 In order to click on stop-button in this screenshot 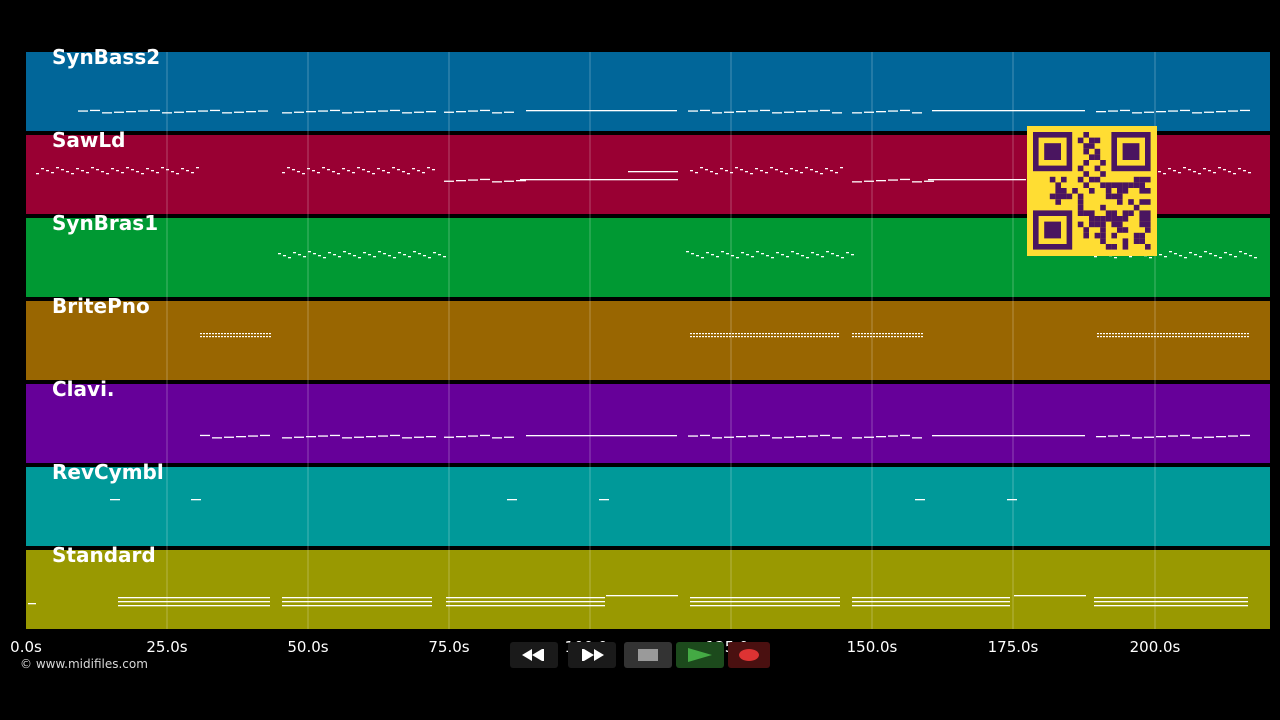, I will do `click(648, 655)`.